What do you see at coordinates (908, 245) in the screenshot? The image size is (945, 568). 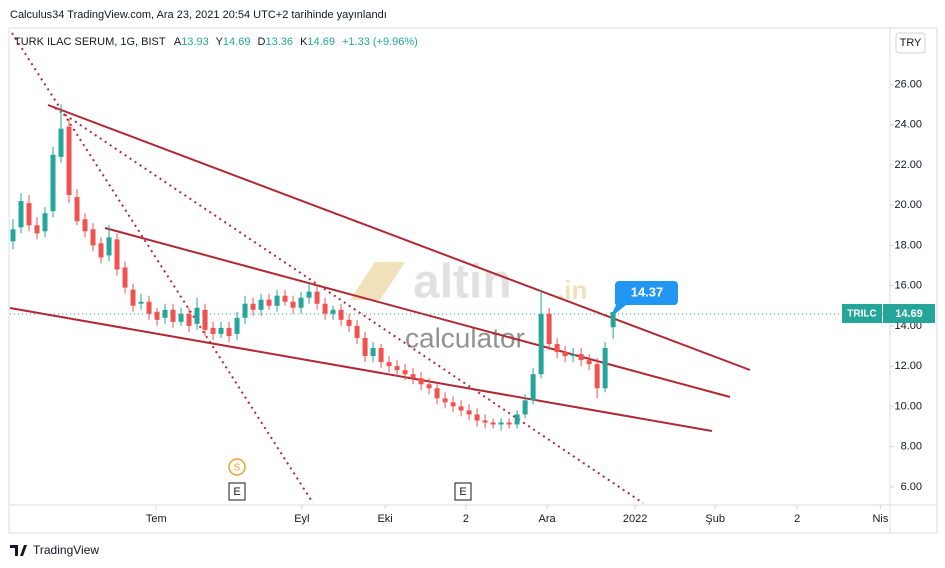 I see `y-tick-label: 18.00` at bounding box center [908, 245].